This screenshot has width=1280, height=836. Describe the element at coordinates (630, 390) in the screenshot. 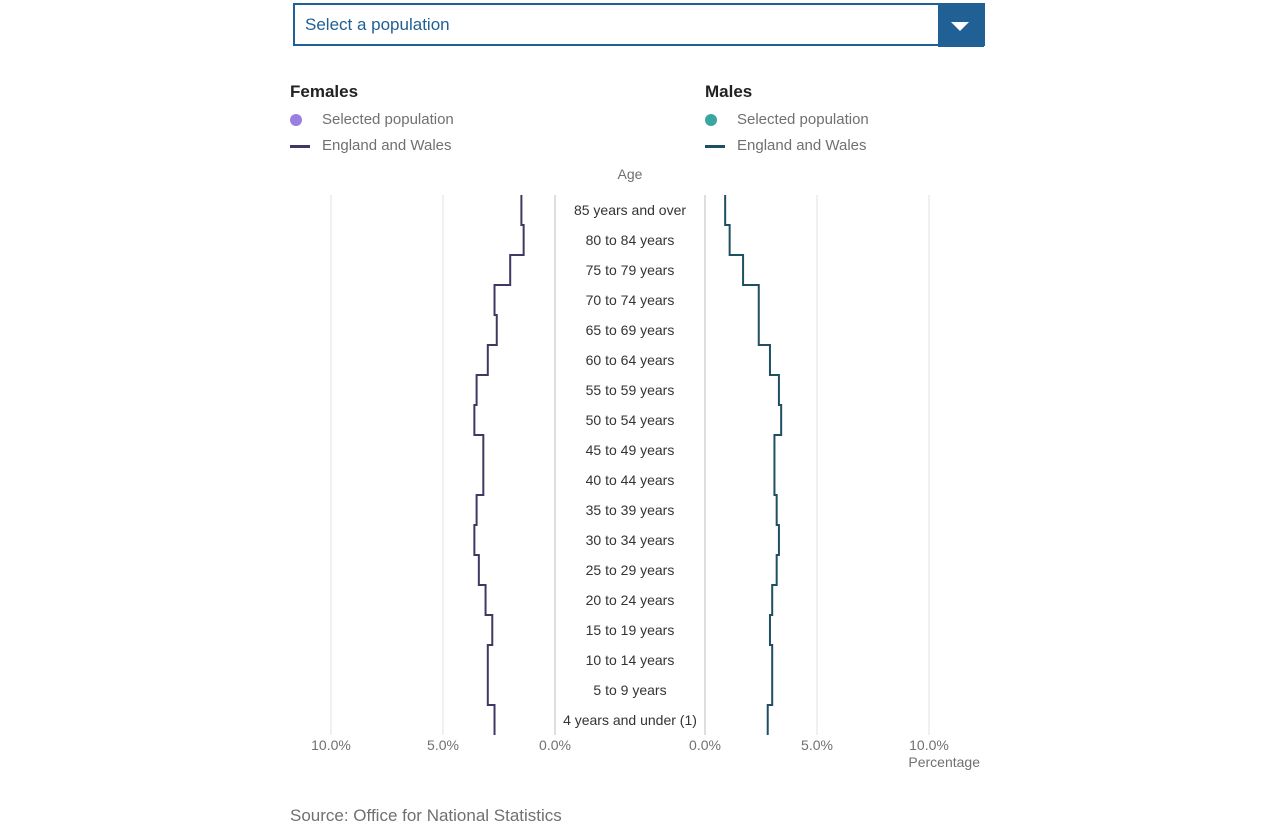

I see `age-category-label: 55 to 59 years` at that location.